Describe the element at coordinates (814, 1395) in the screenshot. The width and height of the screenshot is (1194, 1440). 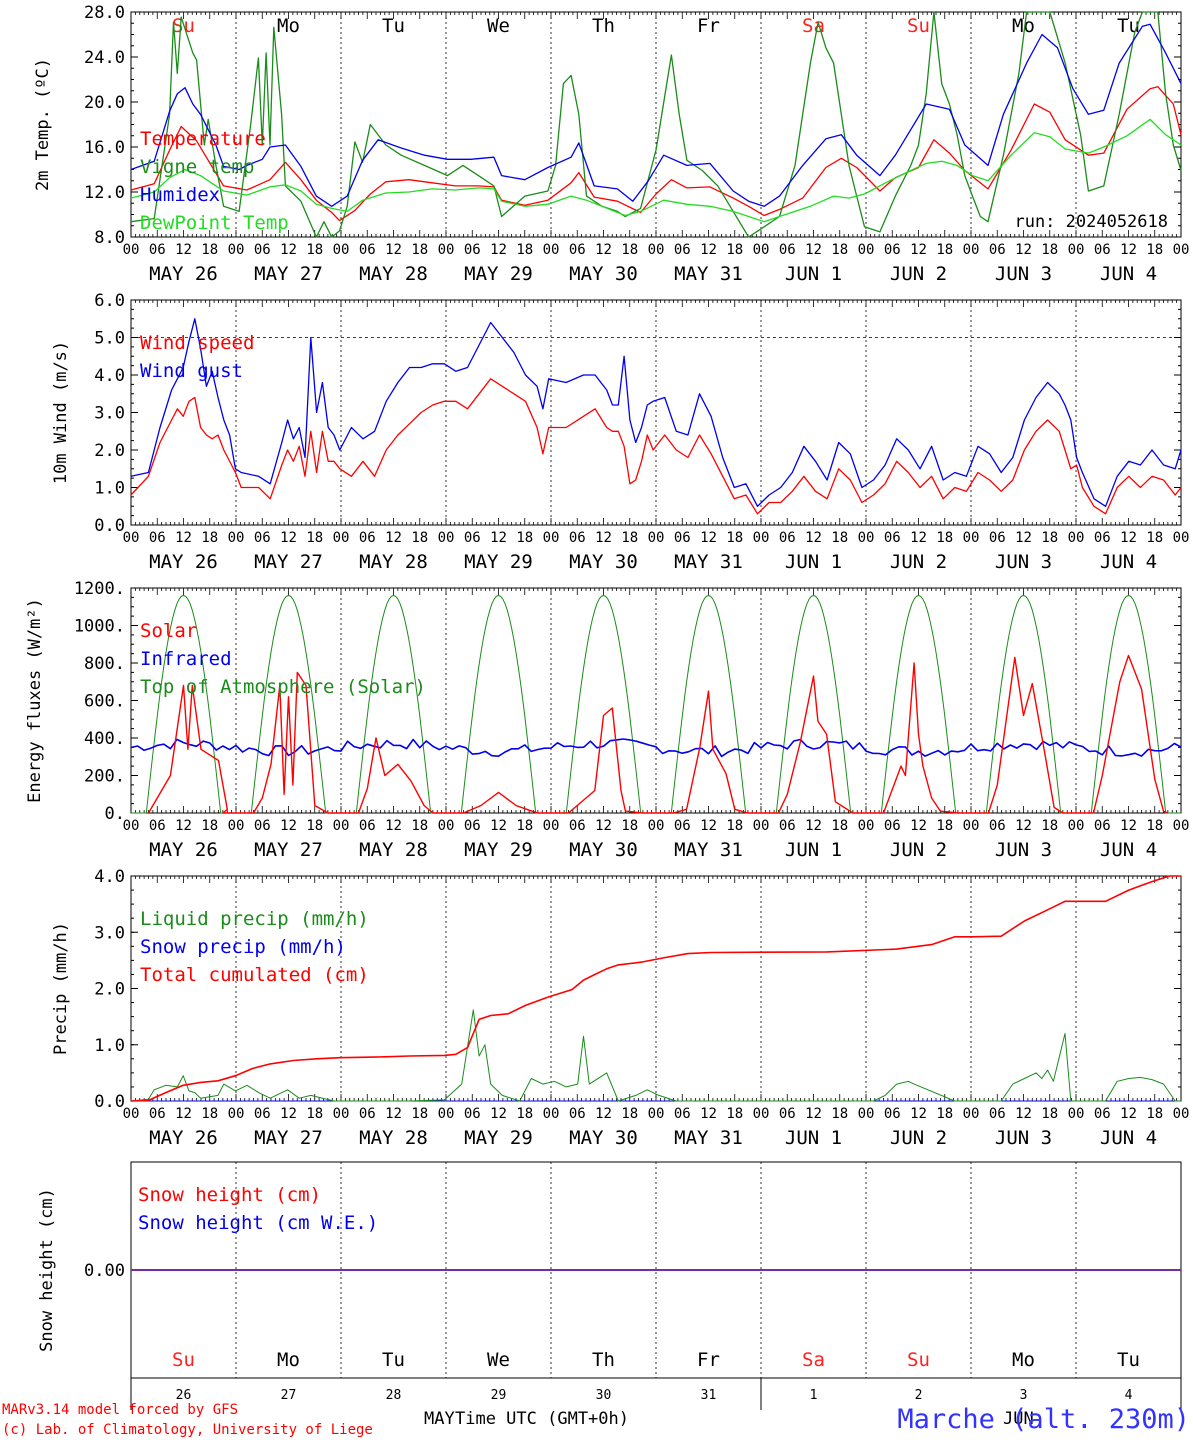
I see `day-number-label: 1` at that location.